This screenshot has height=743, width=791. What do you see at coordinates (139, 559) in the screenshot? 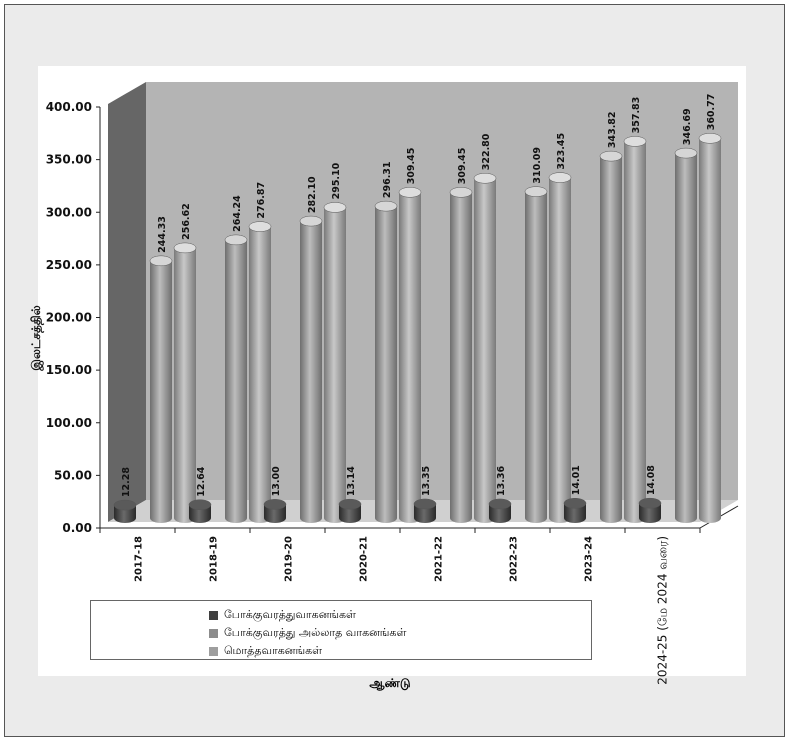
I see `x-tick-label: 2017-18` at bounding box center [139, 559].